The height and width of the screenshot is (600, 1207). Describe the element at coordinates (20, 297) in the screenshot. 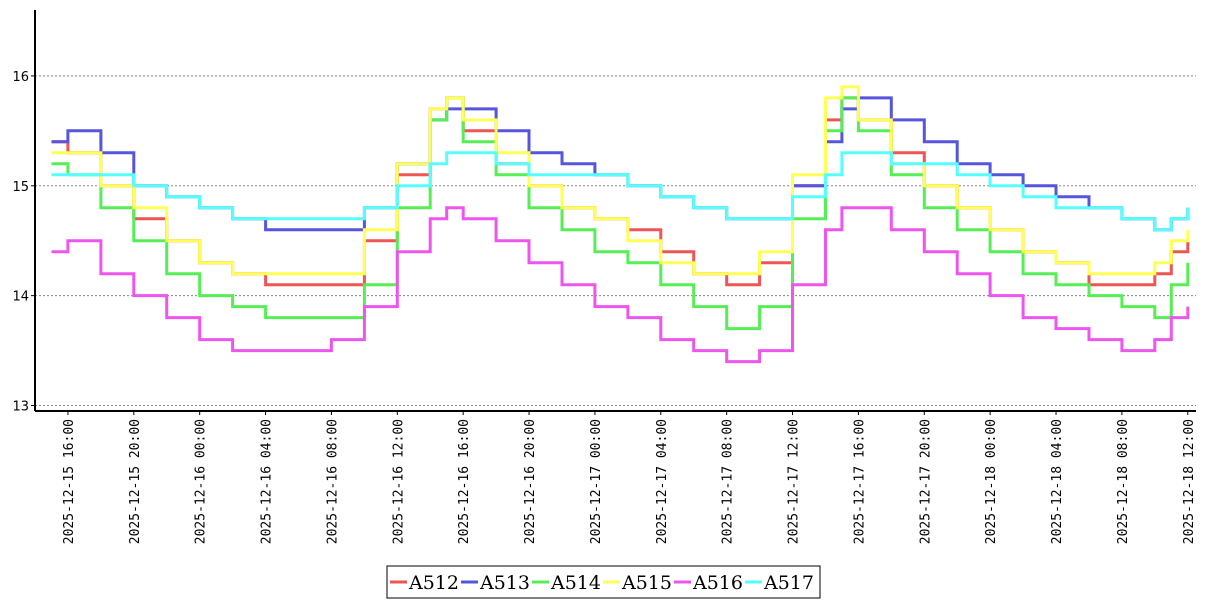

I see `y-tick-label: 14` at that location.